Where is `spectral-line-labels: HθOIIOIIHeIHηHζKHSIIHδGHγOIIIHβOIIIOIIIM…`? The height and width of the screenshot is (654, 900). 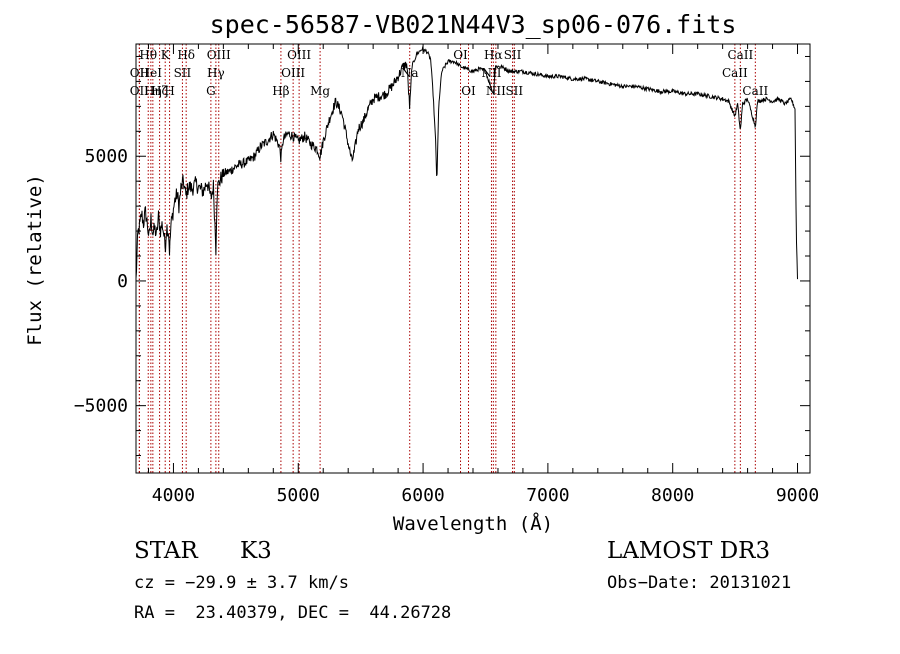 spectral-line-labels: HθOIIOIIHeIHηHζKHSIIHδGHγOIIIHβOIIIOIIIM… is located at coordinates (449, 73).